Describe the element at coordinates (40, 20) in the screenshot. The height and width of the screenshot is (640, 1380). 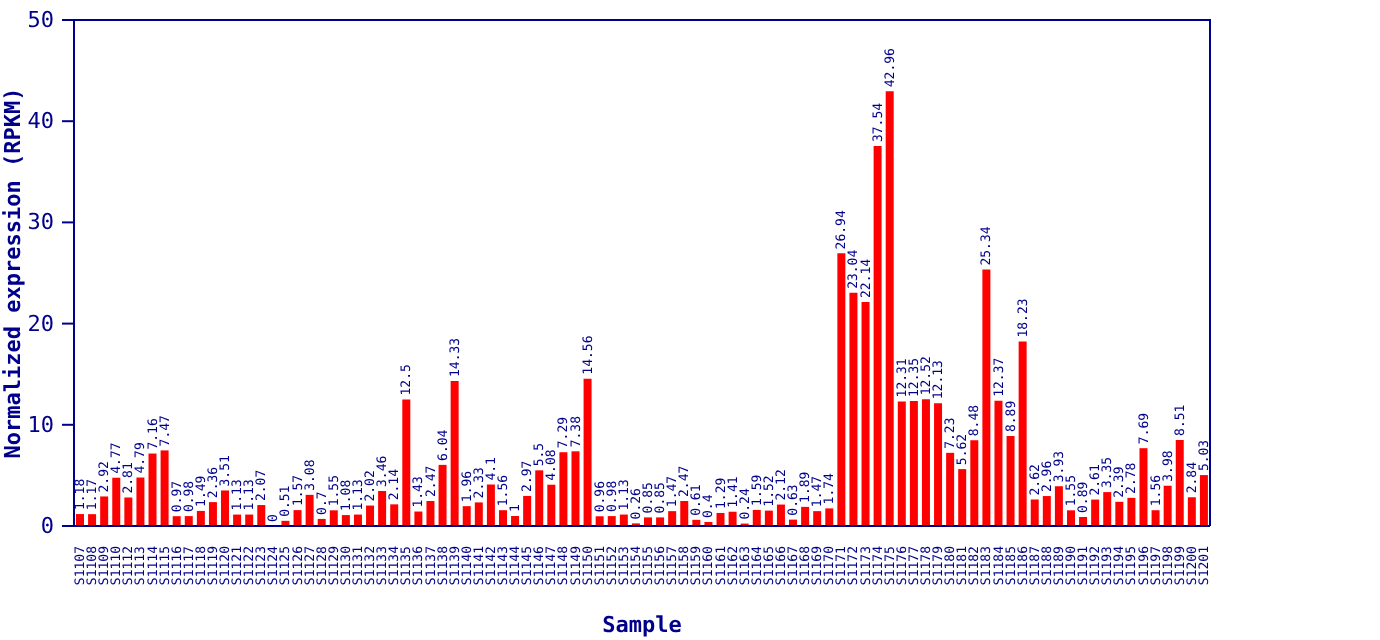
I see `y-tick-label: 50` at that location.